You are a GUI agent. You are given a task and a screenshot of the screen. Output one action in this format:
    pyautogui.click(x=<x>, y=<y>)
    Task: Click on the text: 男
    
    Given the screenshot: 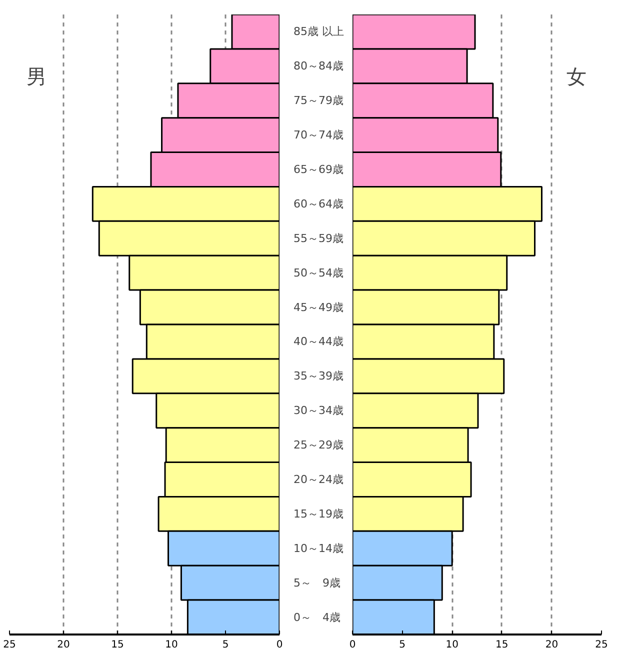 What is the action you would take?
    pyautogui.click(x=36, y=76)
    